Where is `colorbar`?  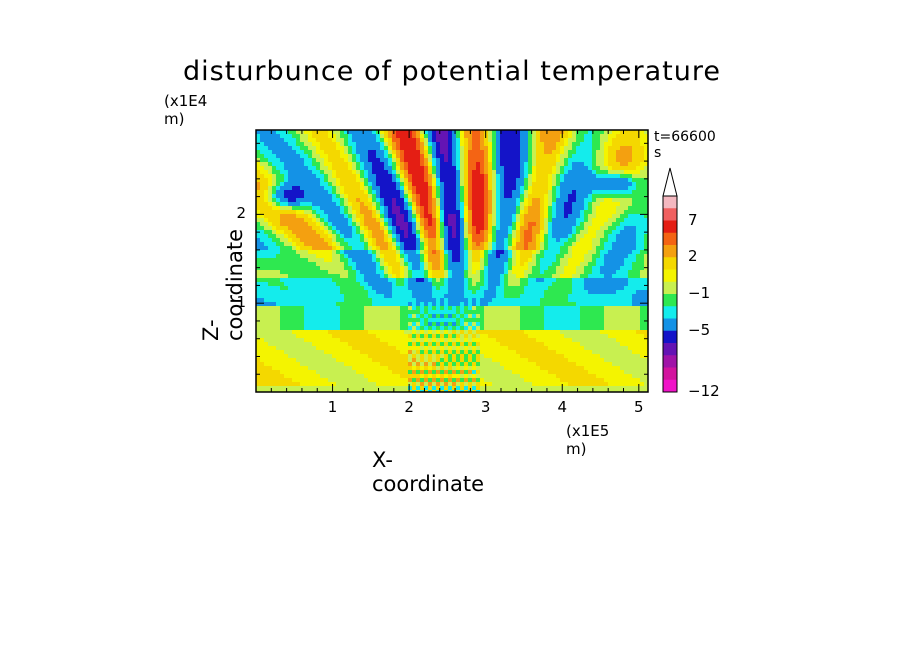 colorbar is located at coordinates (670, 280).